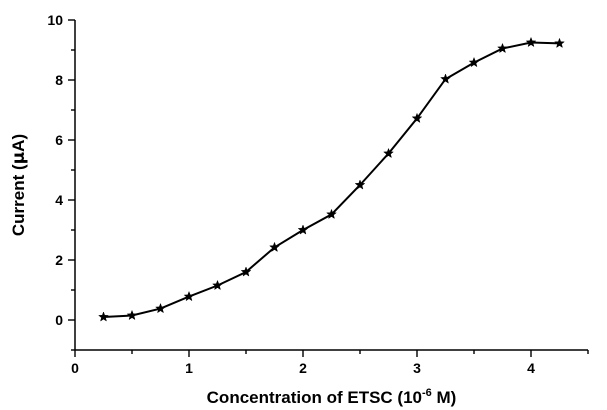  What do you see at coordinates (59, 260) in the screenshot?
I see `y-tick-label: 2` at bounding box center [59, 260].